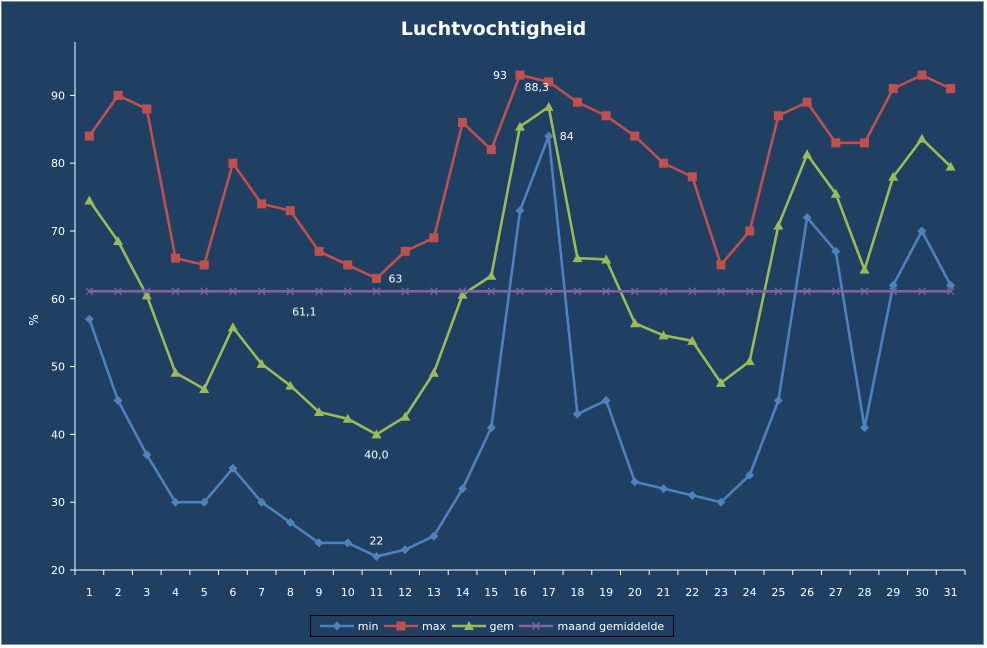 This screenshot has height=648, width=987. What do you see at coordinates (118, 592) in the screenshot?
I see `x-tick-label: 2` at bounding box center [118, 592].